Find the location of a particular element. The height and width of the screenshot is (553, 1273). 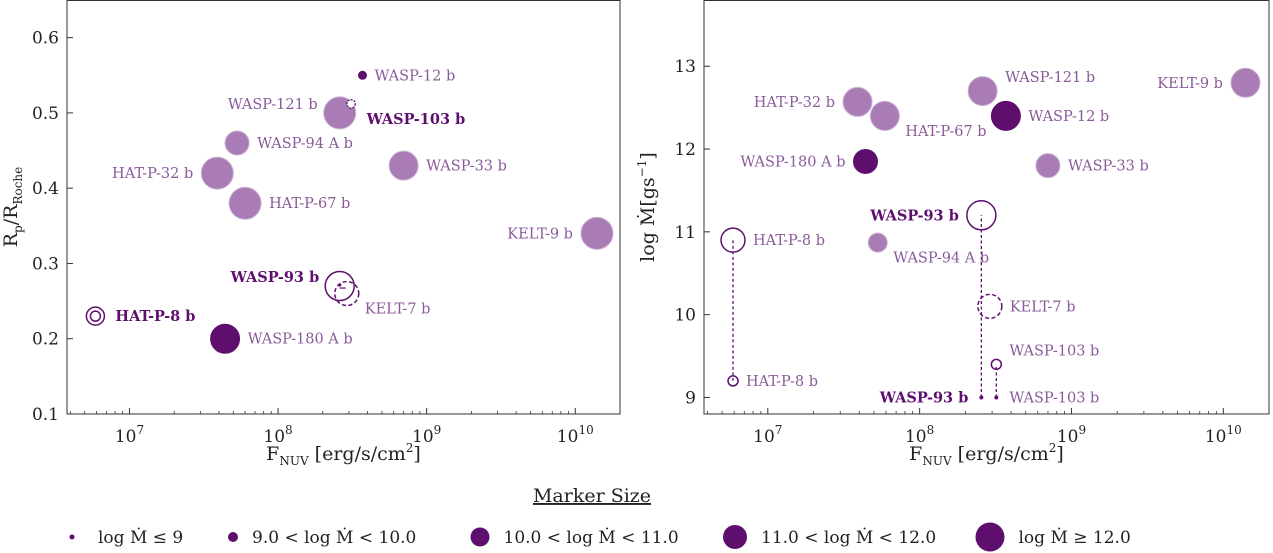

y-tick-label: 0.3 is located at coordinates (45, 264).